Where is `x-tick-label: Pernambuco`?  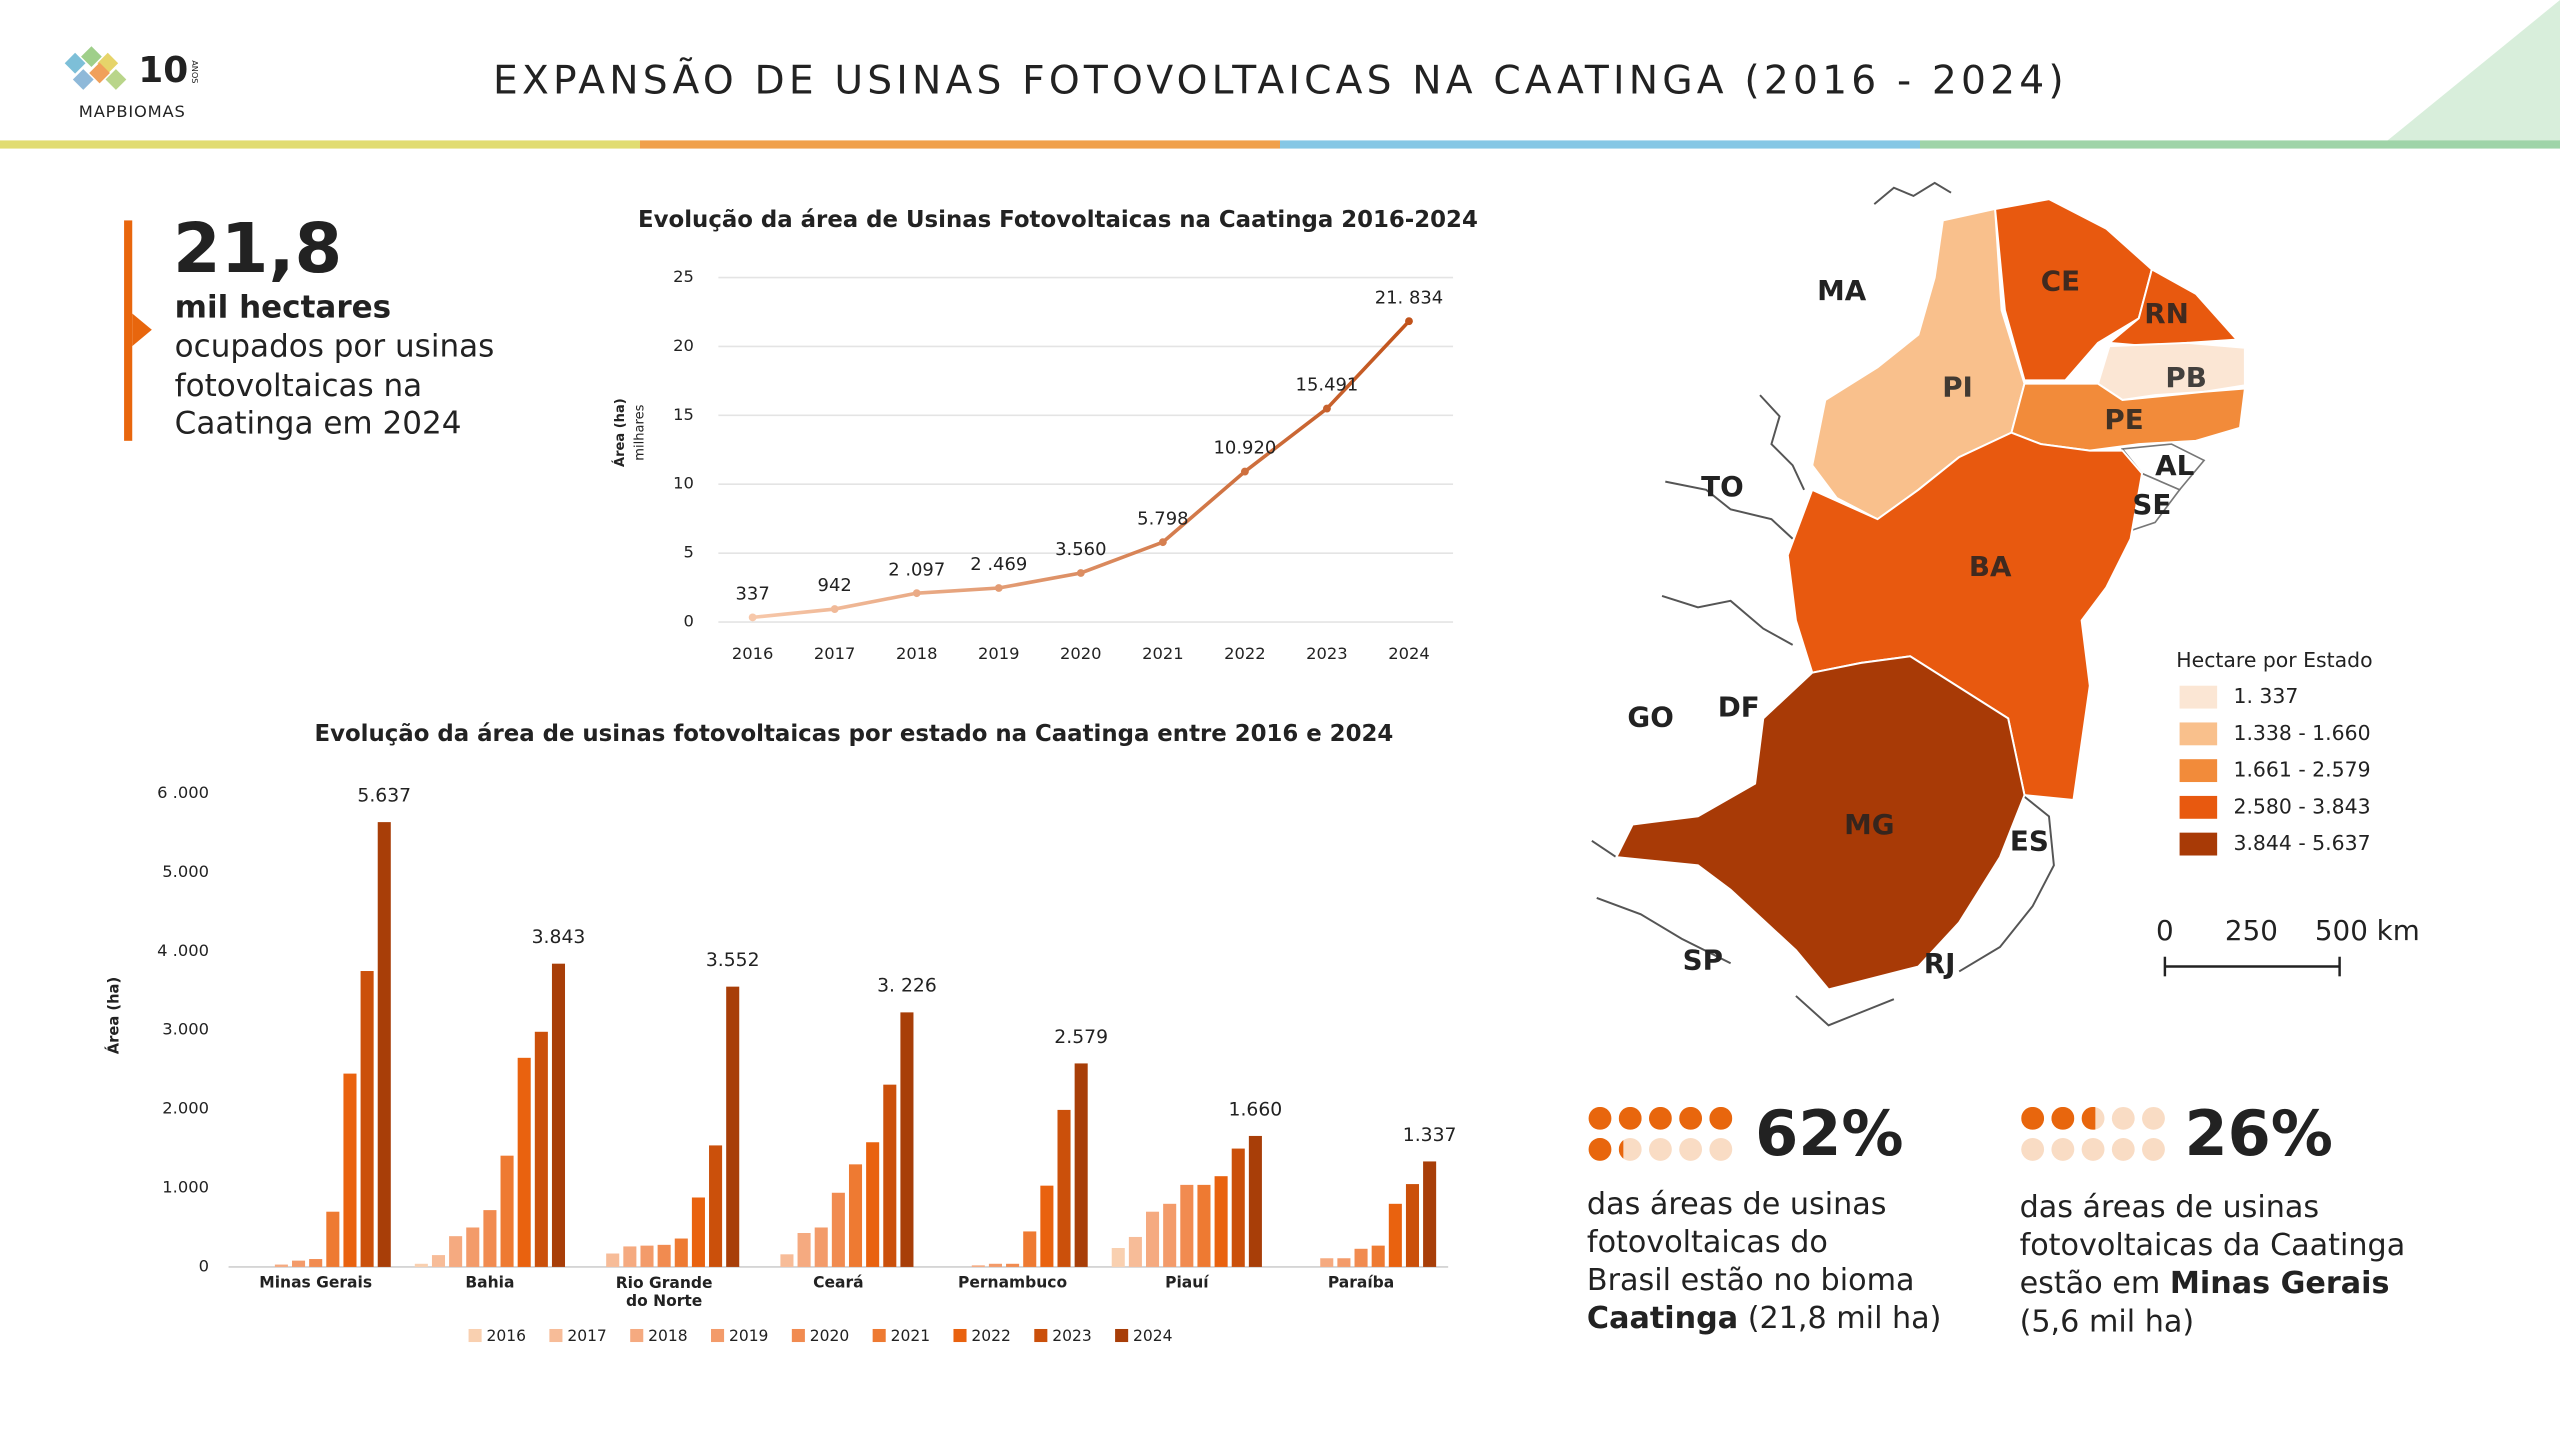
x-tick-label: Pernambuco is located at coordinates (1012, 1283).